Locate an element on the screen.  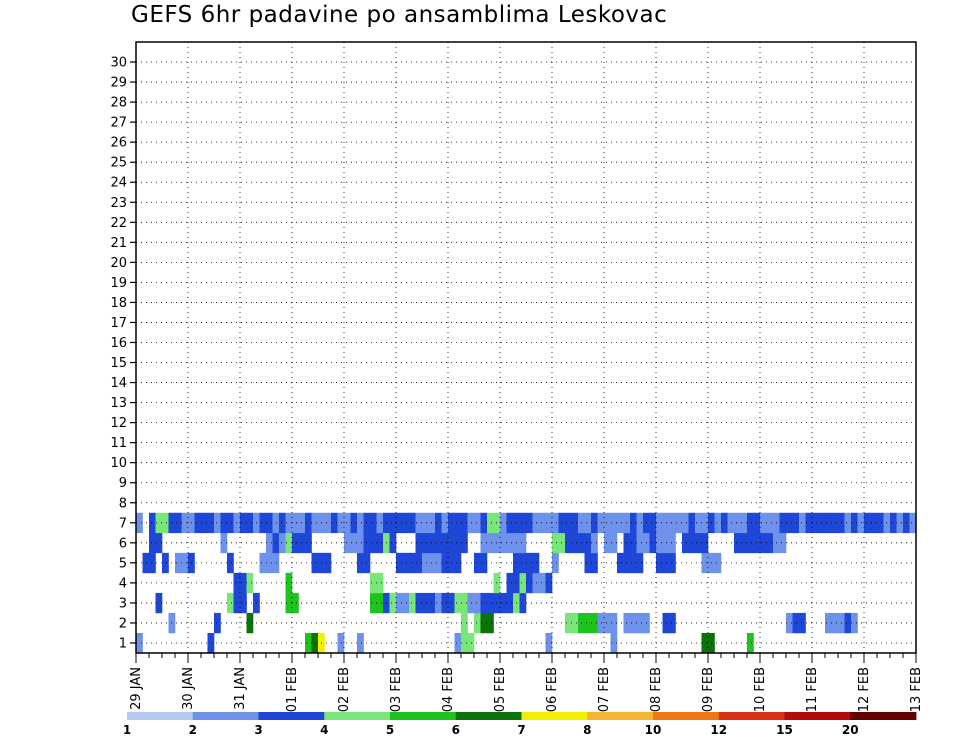
colorbar-label: 8 is located at coordinates (587, 730).